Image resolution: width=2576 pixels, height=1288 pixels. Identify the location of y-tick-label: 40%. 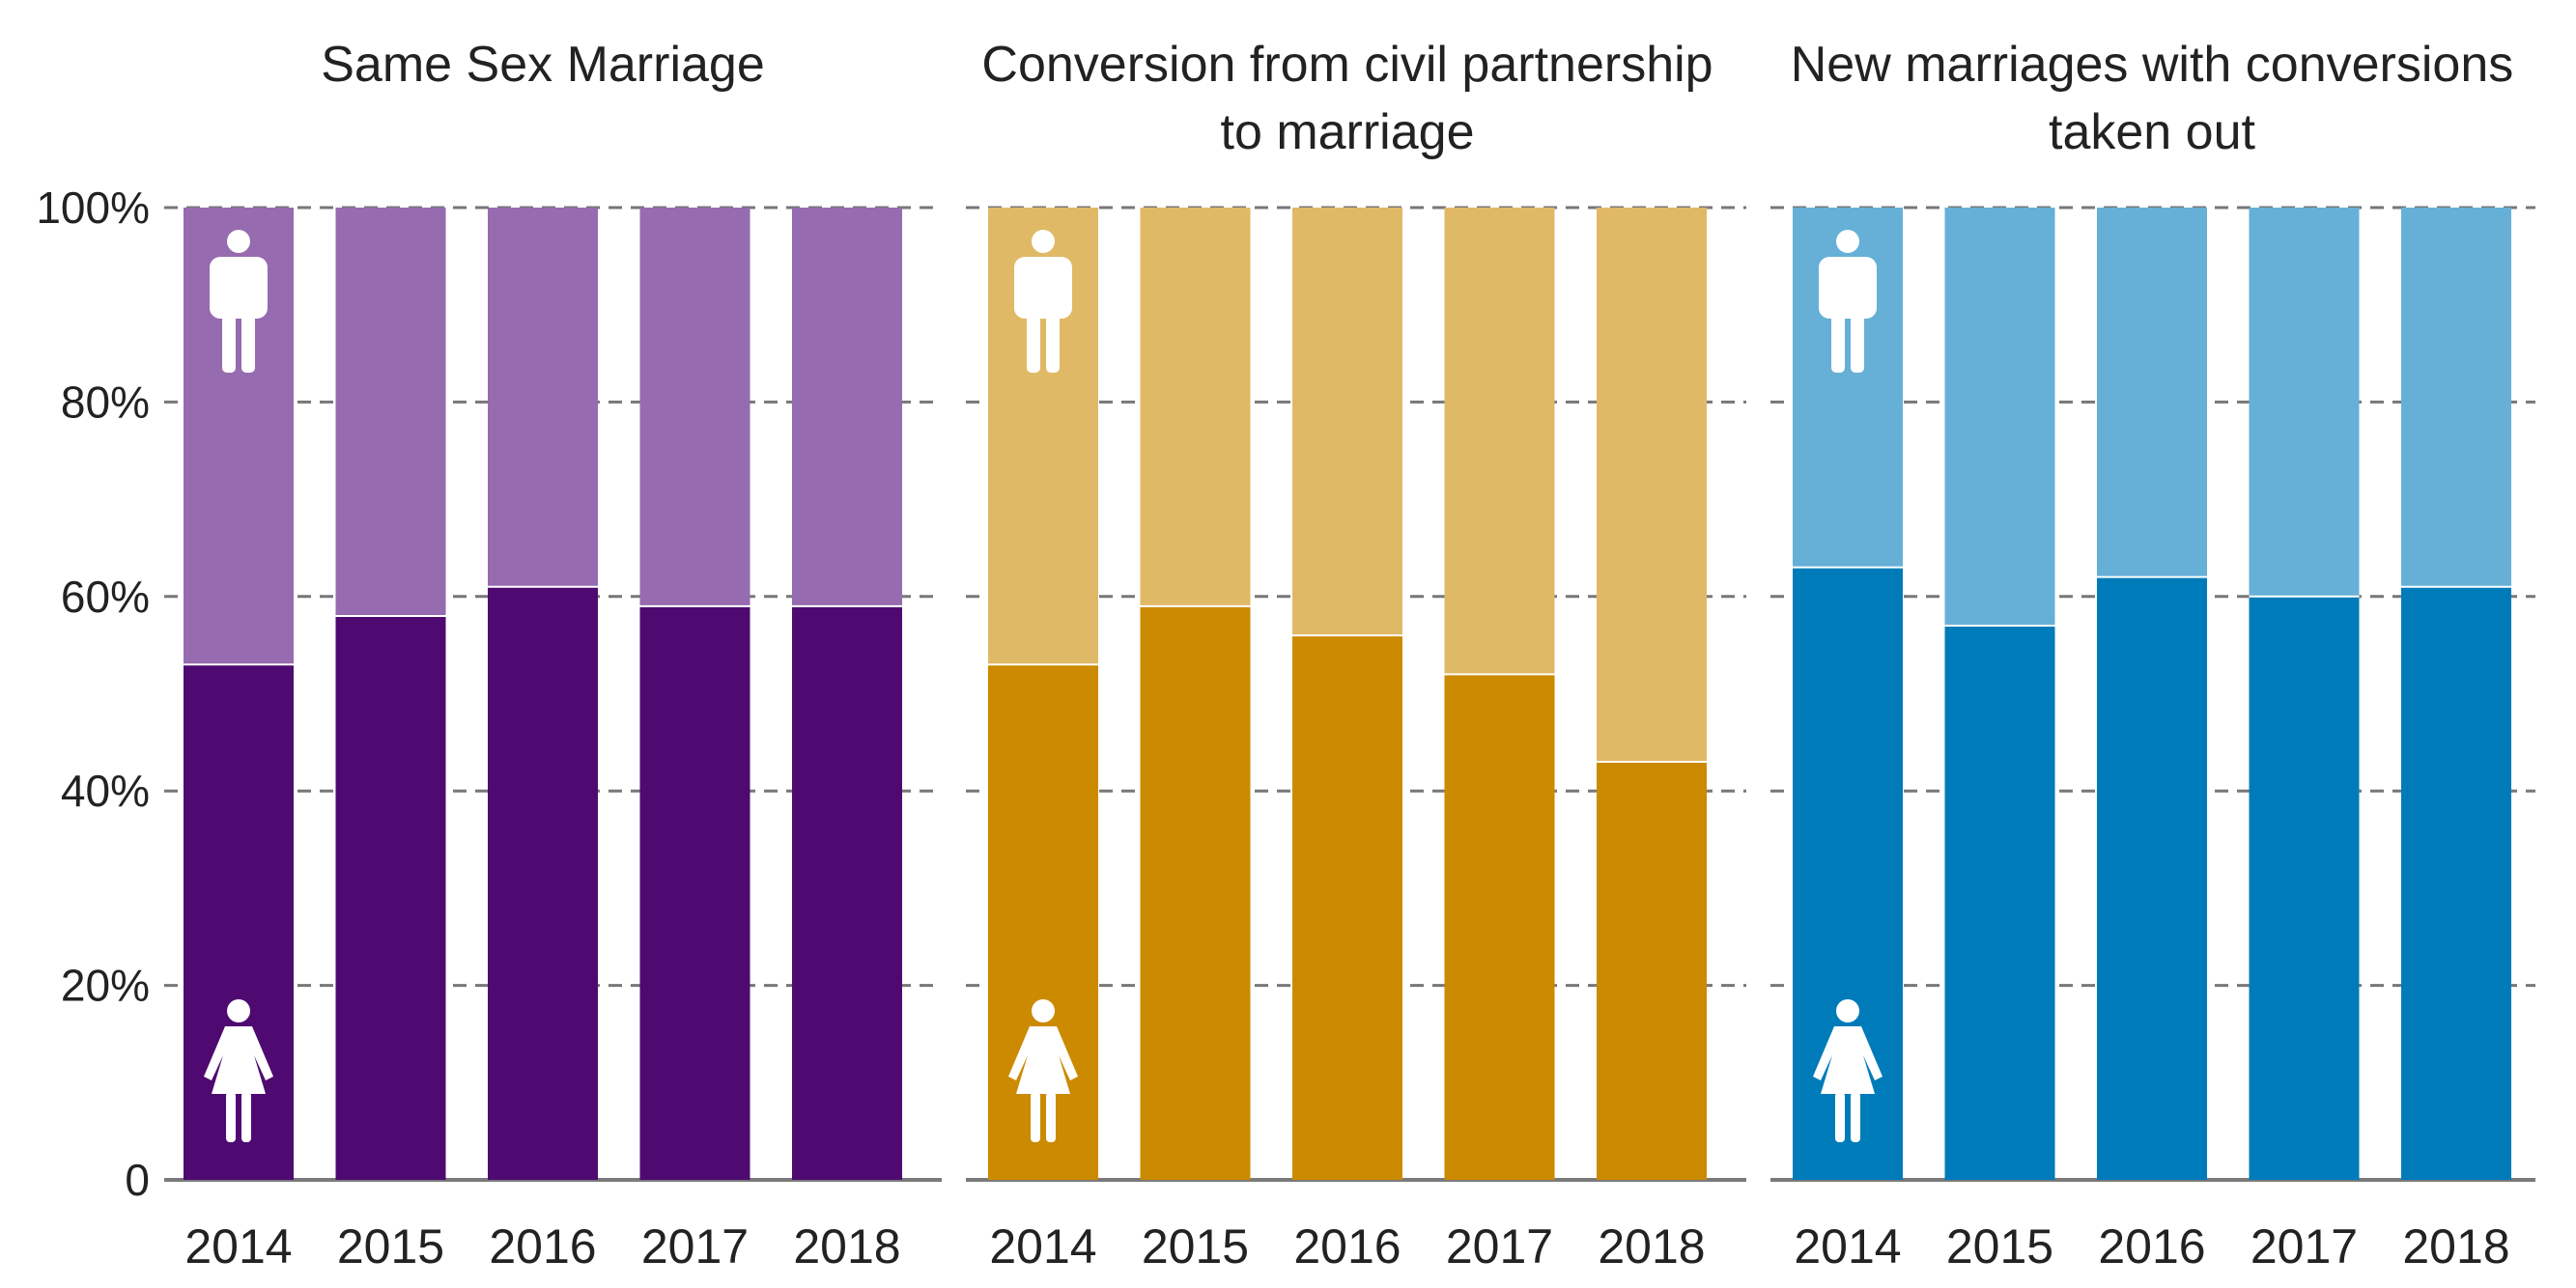
(105, 791).